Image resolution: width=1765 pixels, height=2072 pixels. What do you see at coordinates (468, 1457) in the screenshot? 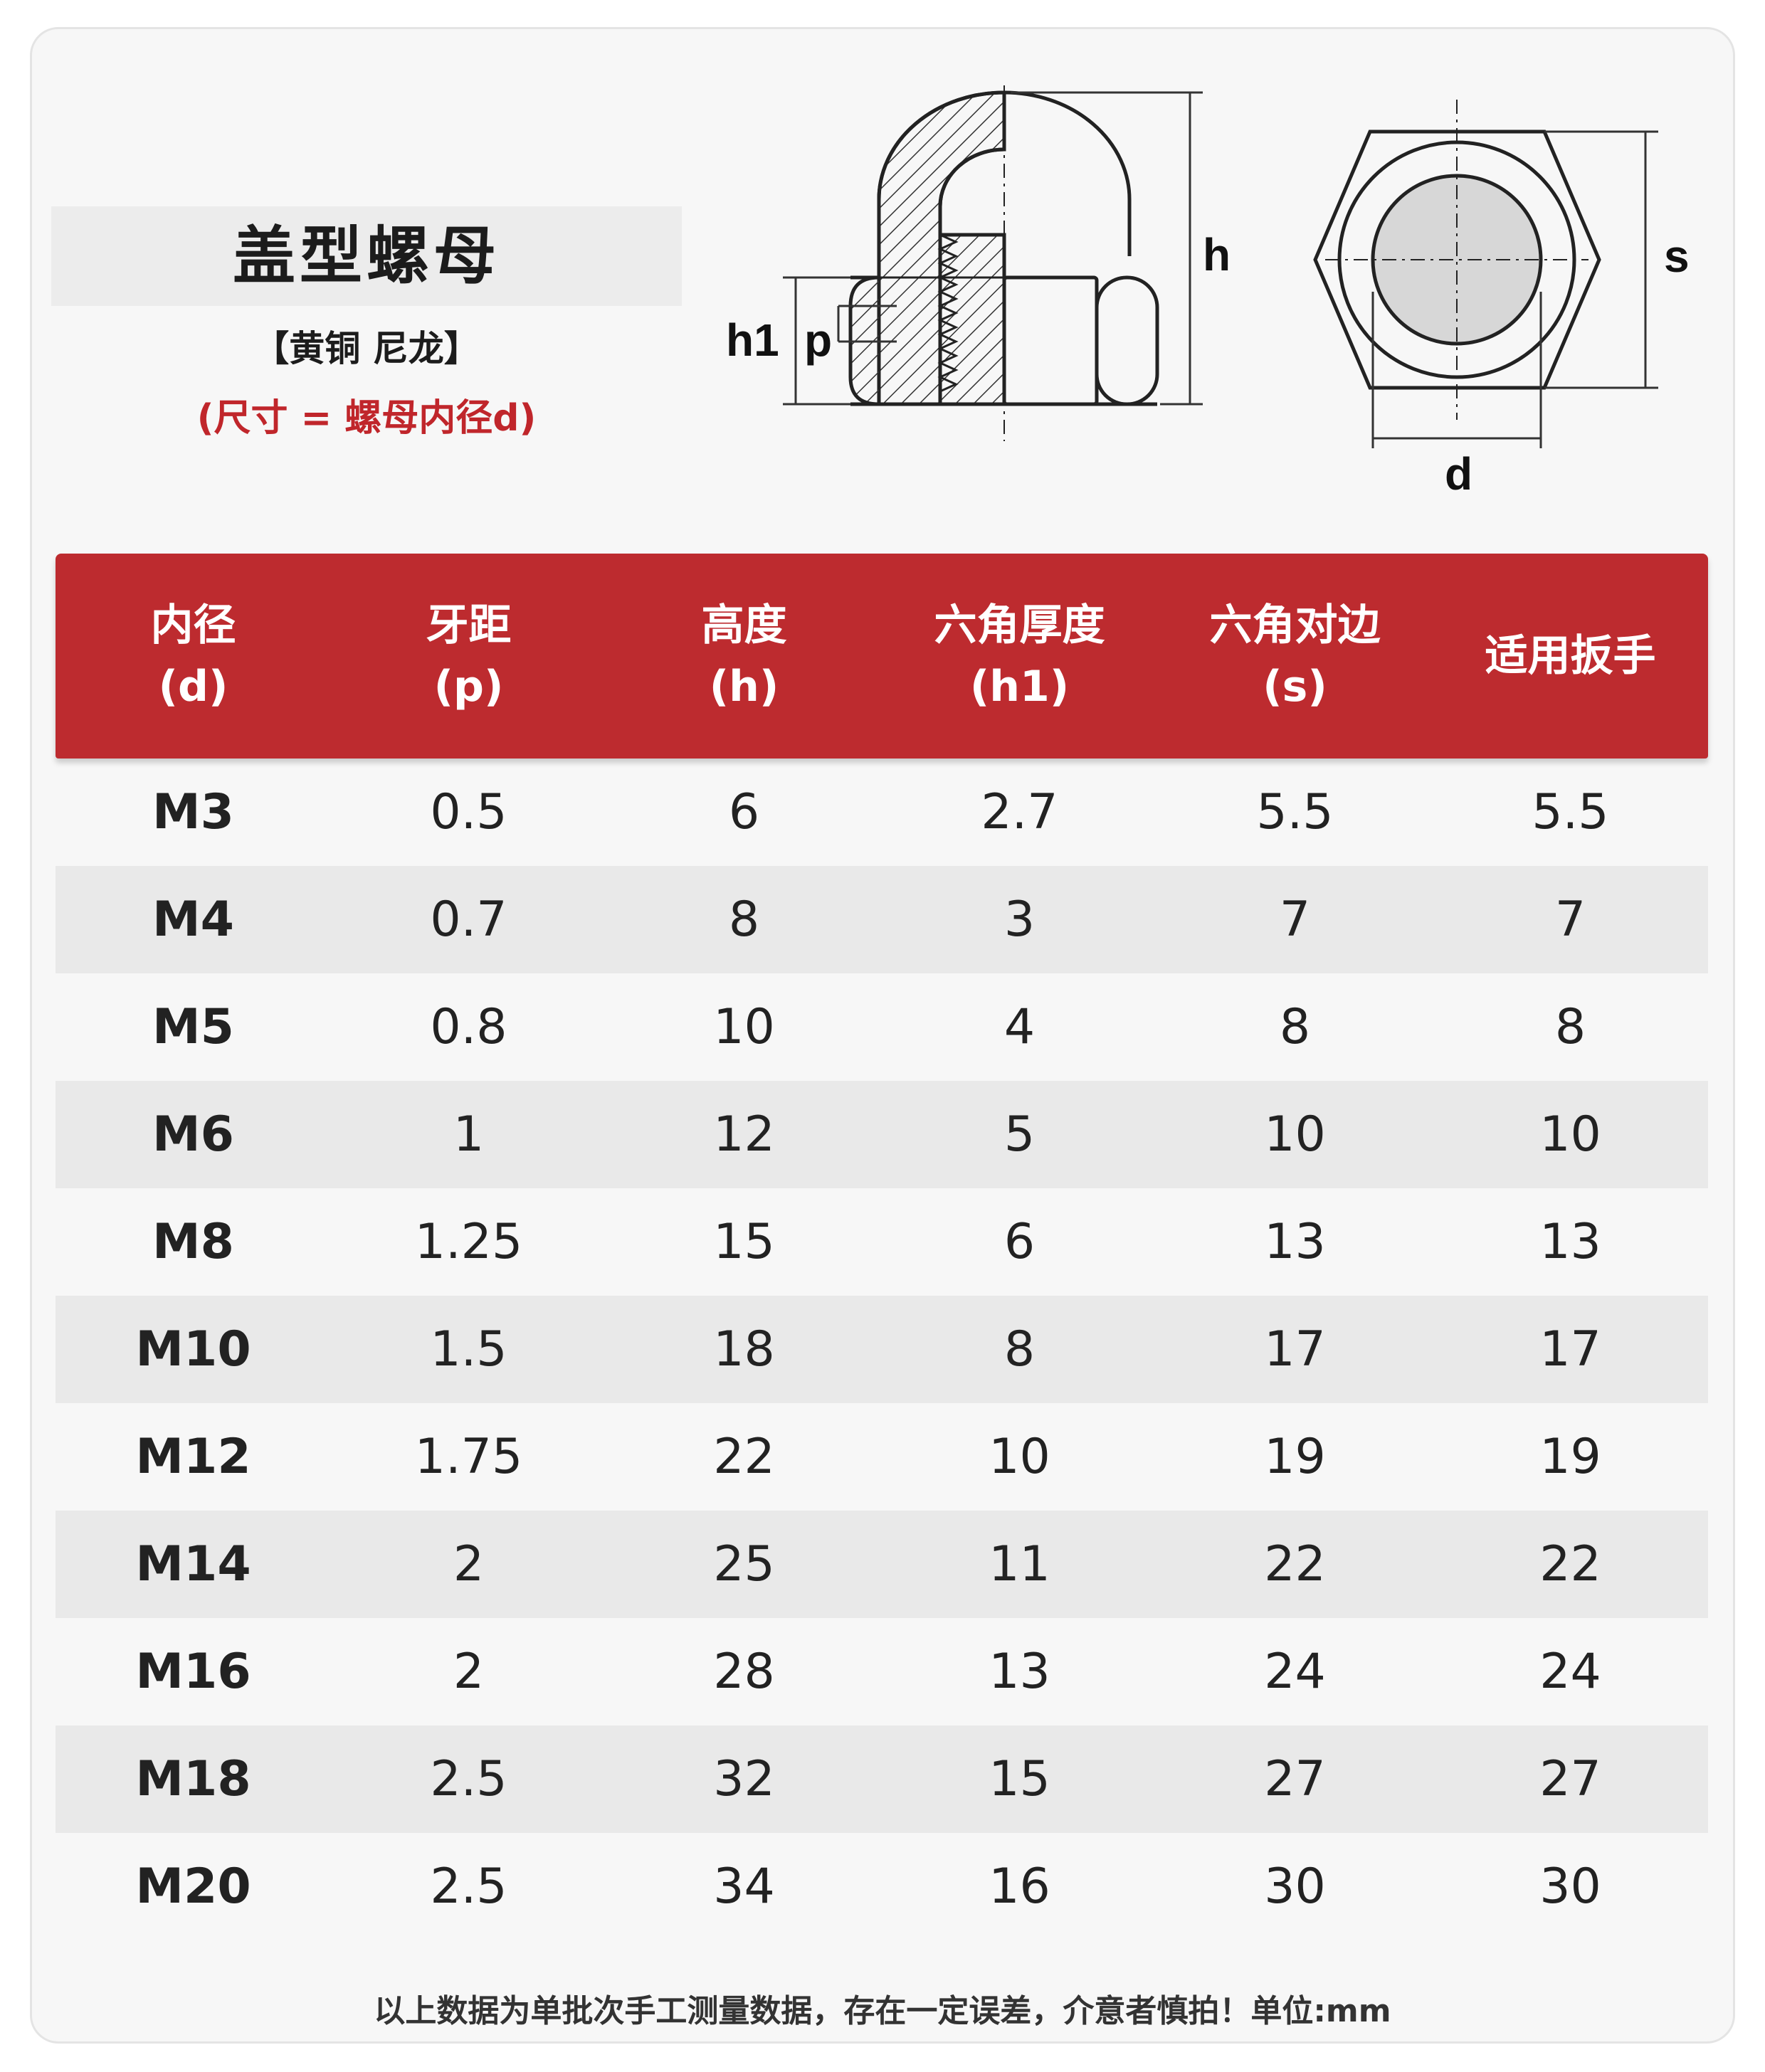
I see `value-cell: 1.75` at bounding box center [468, 1457].